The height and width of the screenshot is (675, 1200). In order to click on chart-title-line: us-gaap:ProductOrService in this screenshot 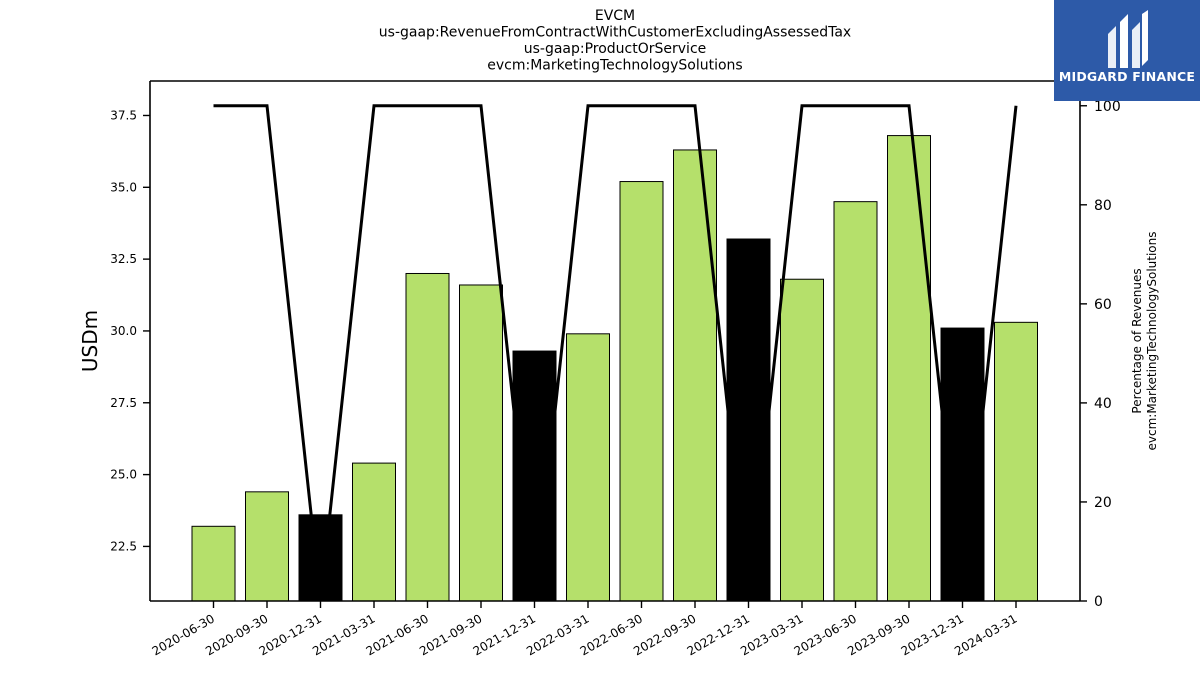, I will do `click(615, 49)`.